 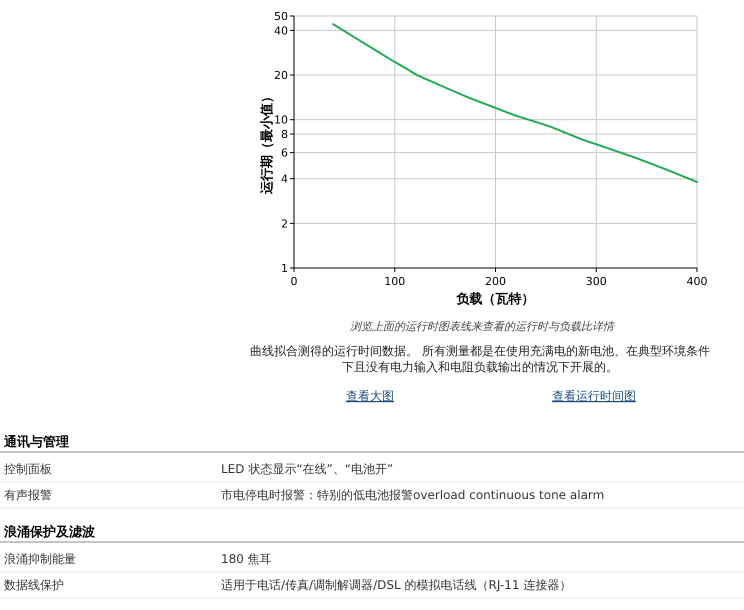 What do you see at coordinates (596, 281) in the screenshot?
I see `x-tick-label: 300` at bounding box center [596, 281].